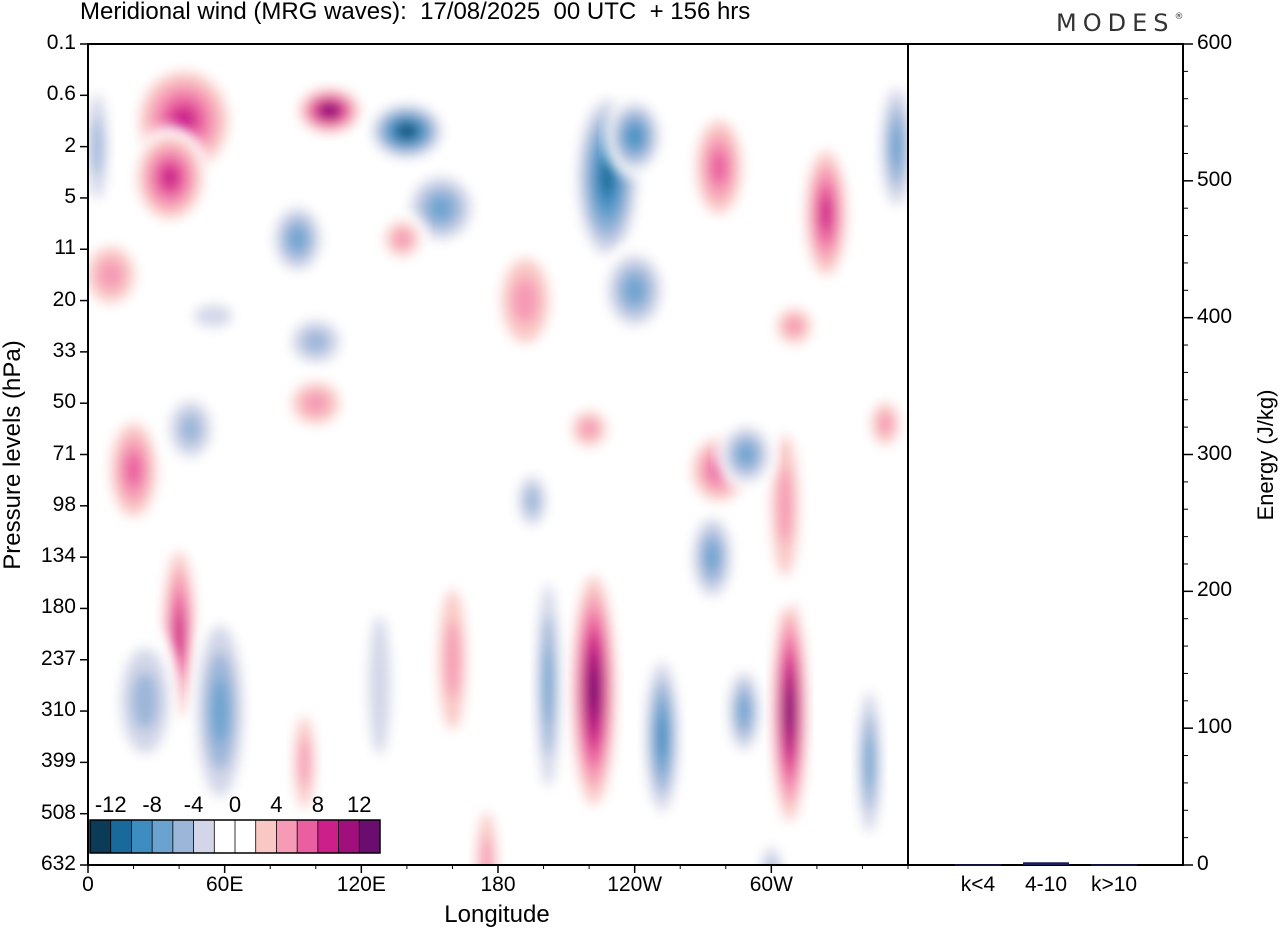 Image resolution: width=1280 pixels, height=930 pixels. Describe the element at coordinates (65, 248) in the screenshot. I see `y-tick-label: 11` at that location.